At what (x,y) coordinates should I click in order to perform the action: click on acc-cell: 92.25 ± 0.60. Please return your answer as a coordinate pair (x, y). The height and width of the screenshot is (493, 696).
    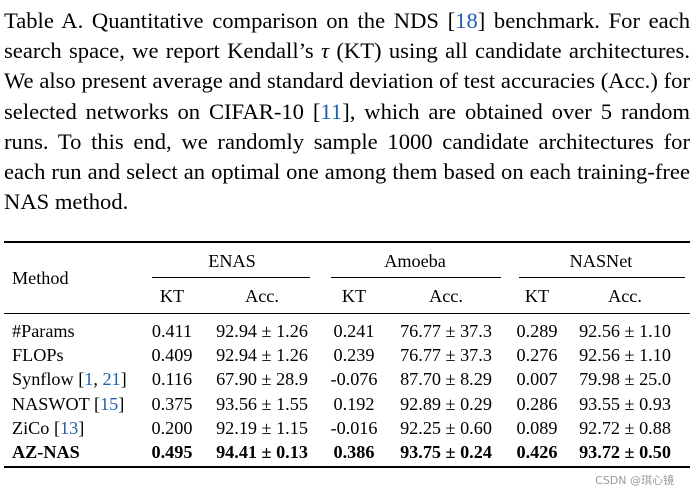
    Looking at the image, I should click on (446, 427).